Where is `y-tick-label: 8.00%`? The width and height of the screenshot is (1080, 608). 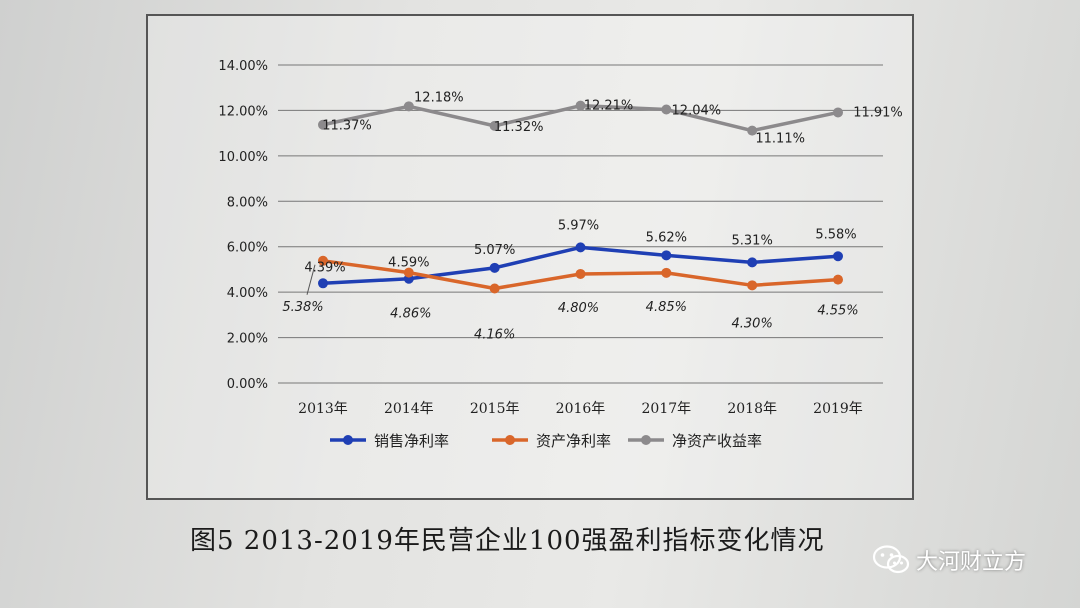
y-tick-label: 8.00% is located at coordinates (247, 202).